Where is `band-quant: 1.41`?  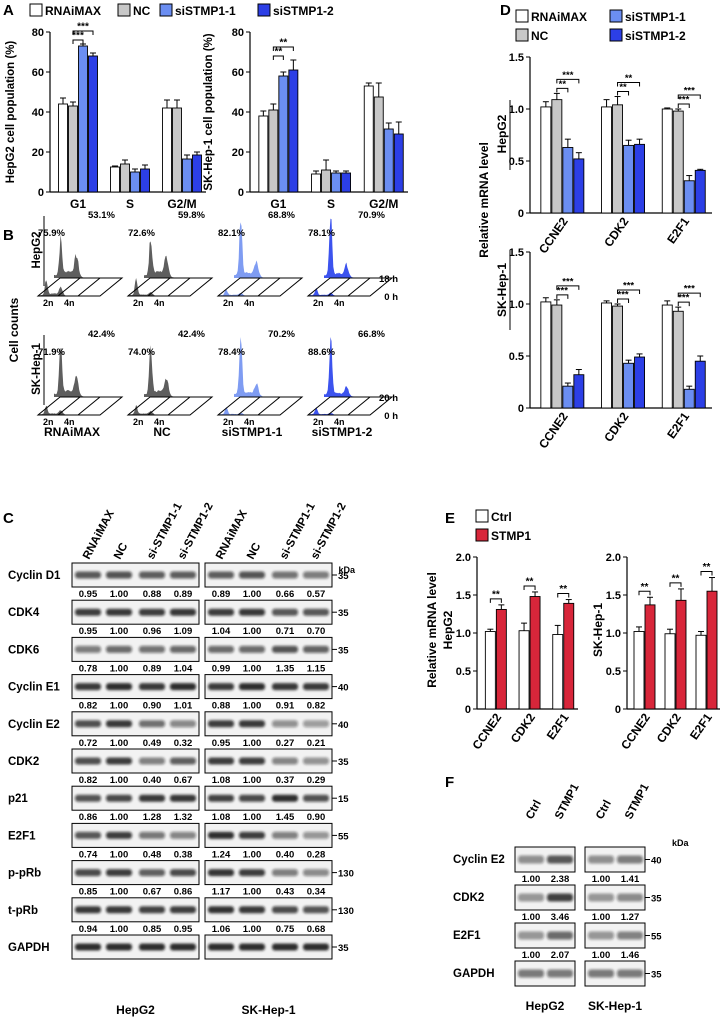 band-quant: 1.41 is located at coordinates (630, 879).